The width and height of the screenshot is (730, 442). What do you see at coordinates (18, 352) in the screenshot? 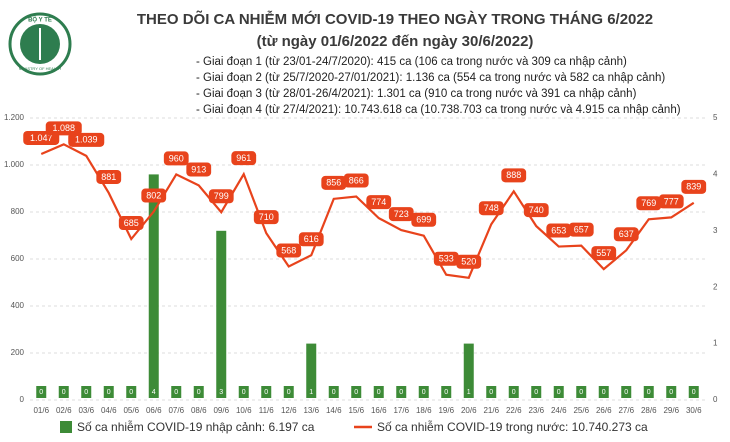
I see `y-tick-label: 200` at bounding box center [18, 352].